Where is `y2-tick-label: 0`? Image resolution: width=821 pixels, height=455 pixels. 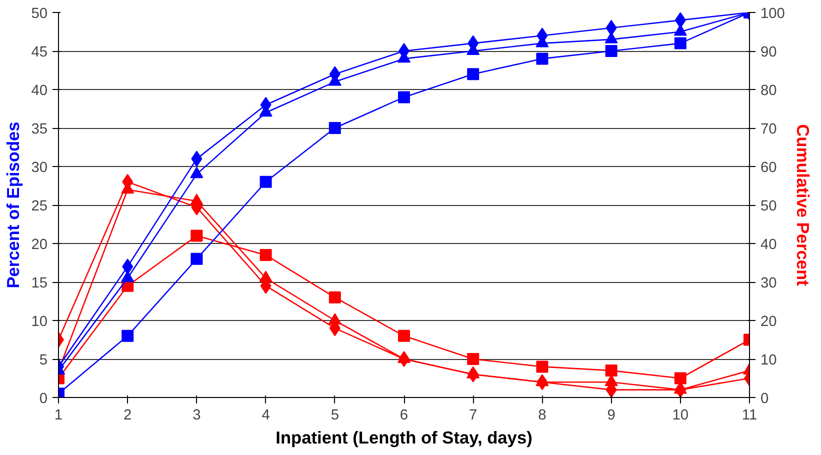
y2-tick-label: 0 is located at coordinates (764, 399).